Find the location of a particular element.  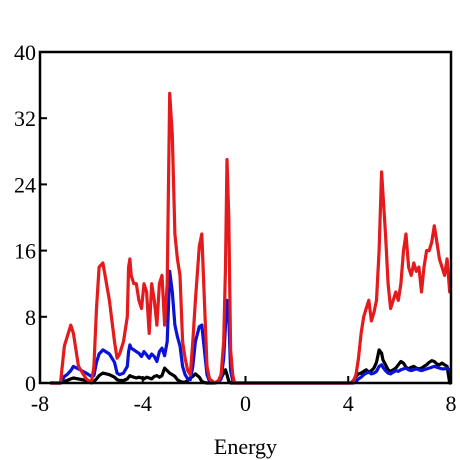

y-tick-label: 0 is located at coordinates (30, 383).